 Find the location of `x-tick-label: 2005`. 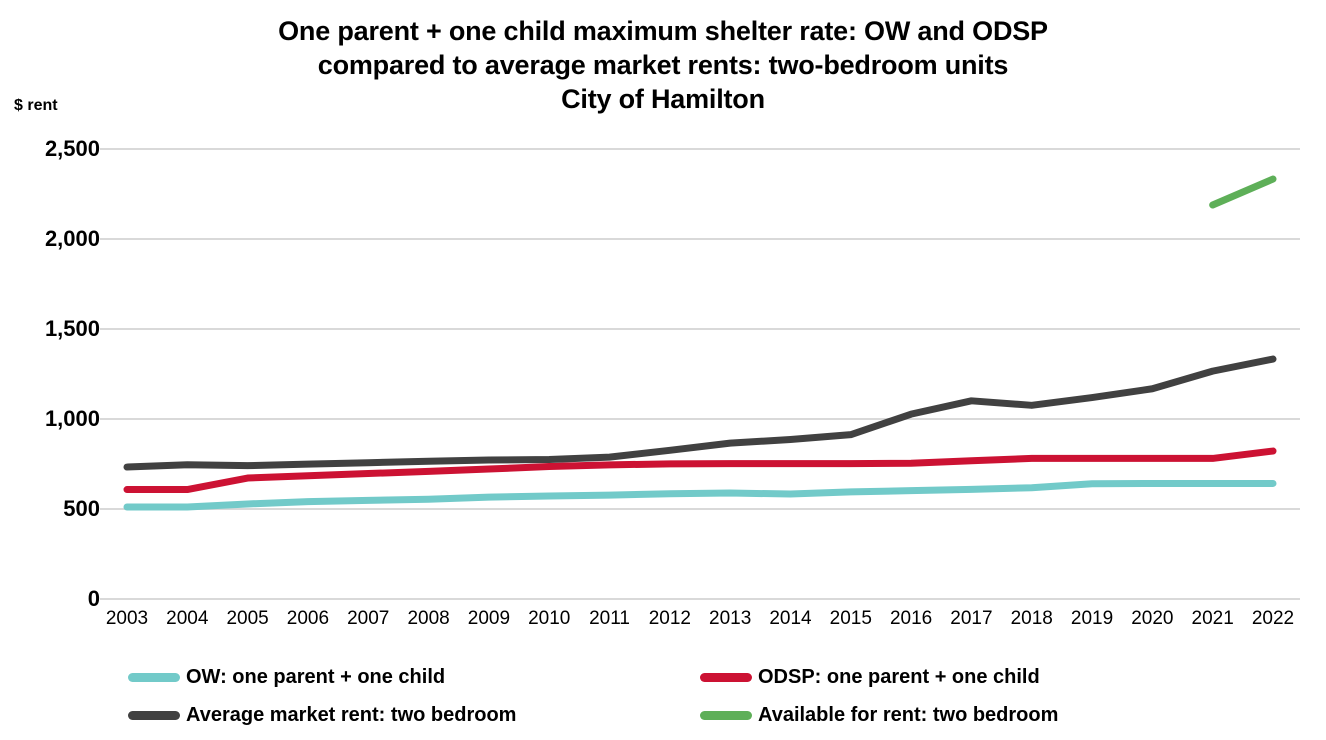

x-tick-label: 2005 is located at coordinates (247, 618).